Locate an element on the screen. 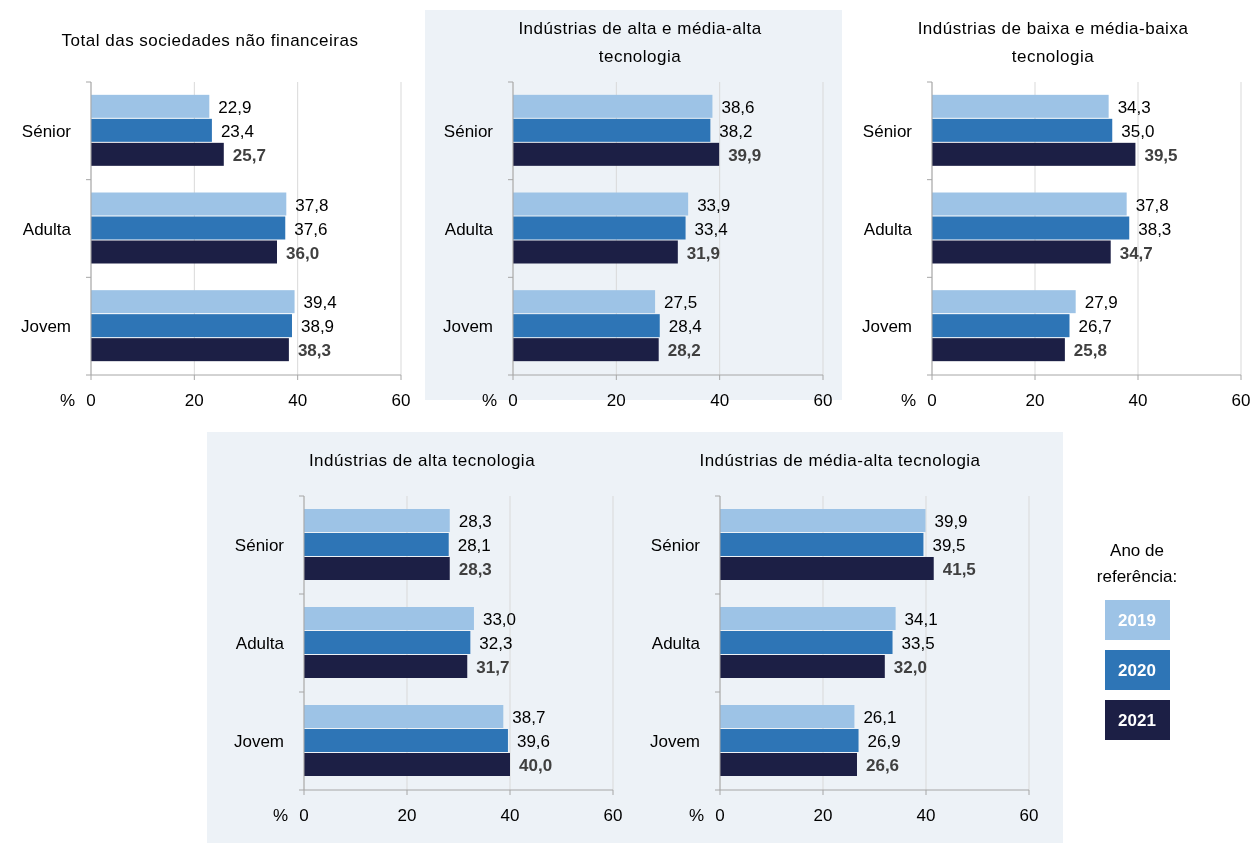  data-label: 33,0 is located at coordinates (499, 619).